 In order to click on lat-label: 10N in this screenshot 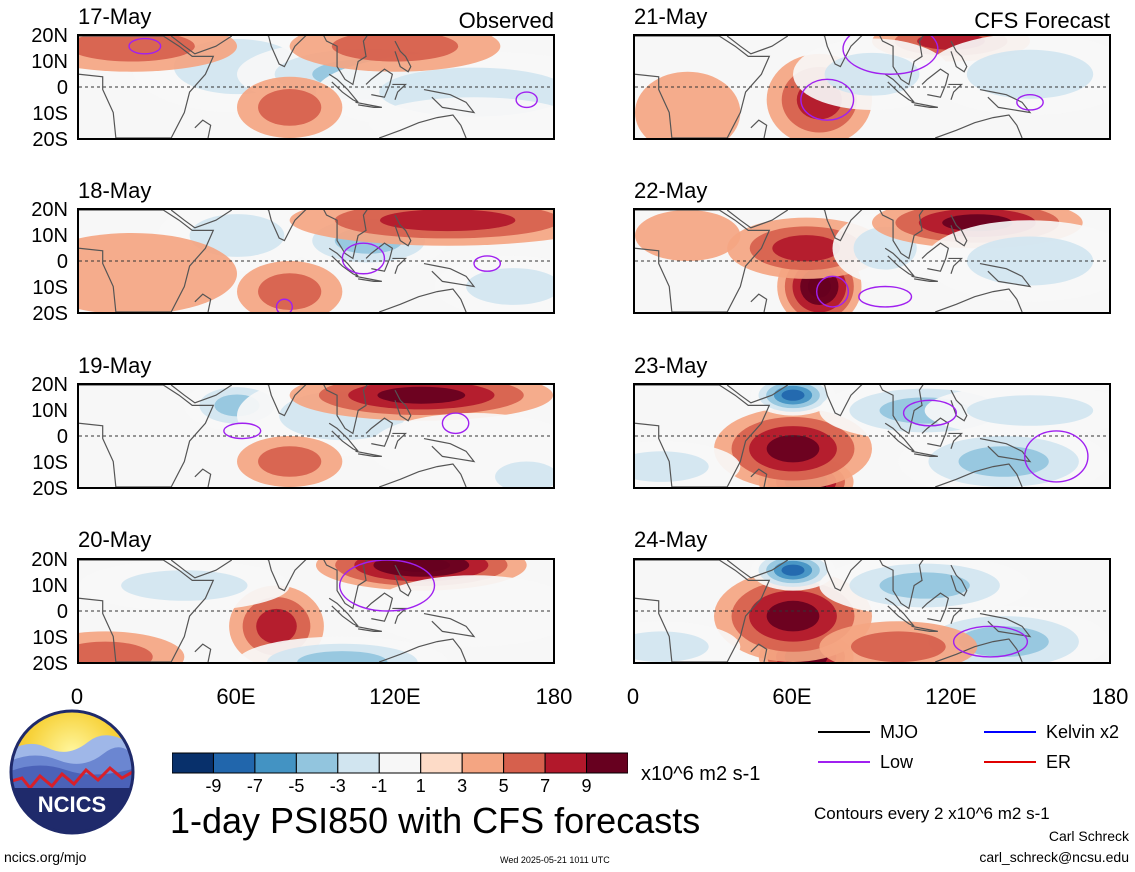, I will do `click(49, 236)`.